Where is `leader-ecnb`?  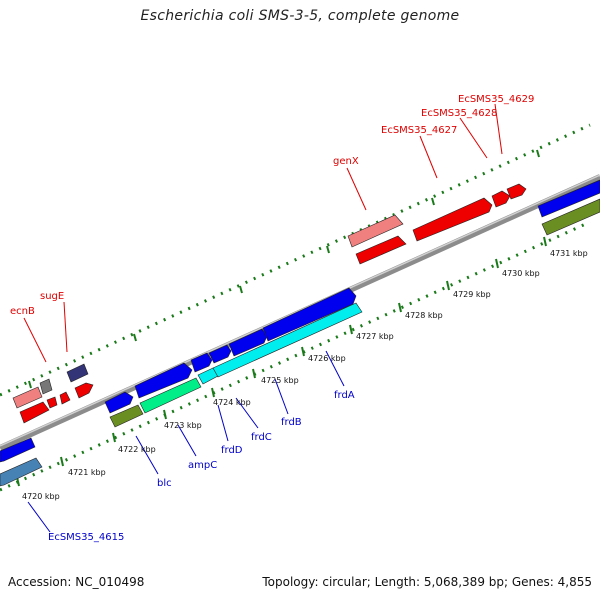
leader-ecnb is located at coordinates (35, 340).